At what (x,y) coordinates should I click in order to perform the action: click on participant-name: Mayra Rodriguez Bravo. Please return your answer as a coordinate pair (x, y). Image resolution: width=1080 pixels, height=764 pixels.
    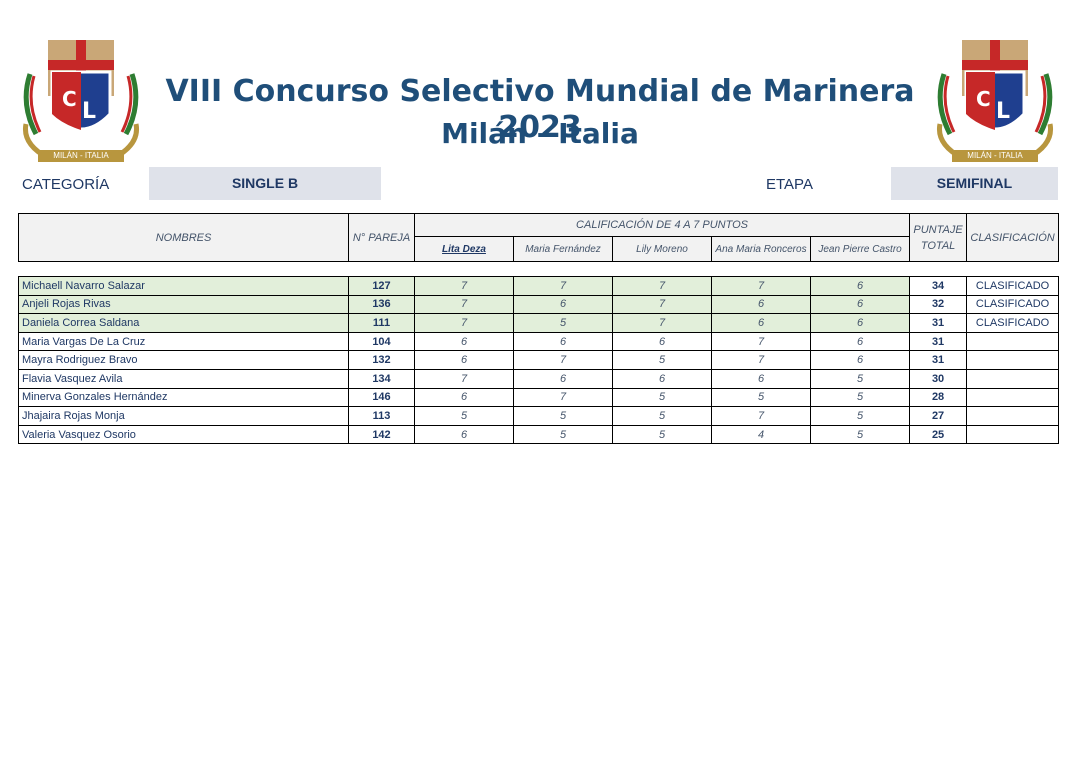
    Looking at the image, I should click on (183, 360).